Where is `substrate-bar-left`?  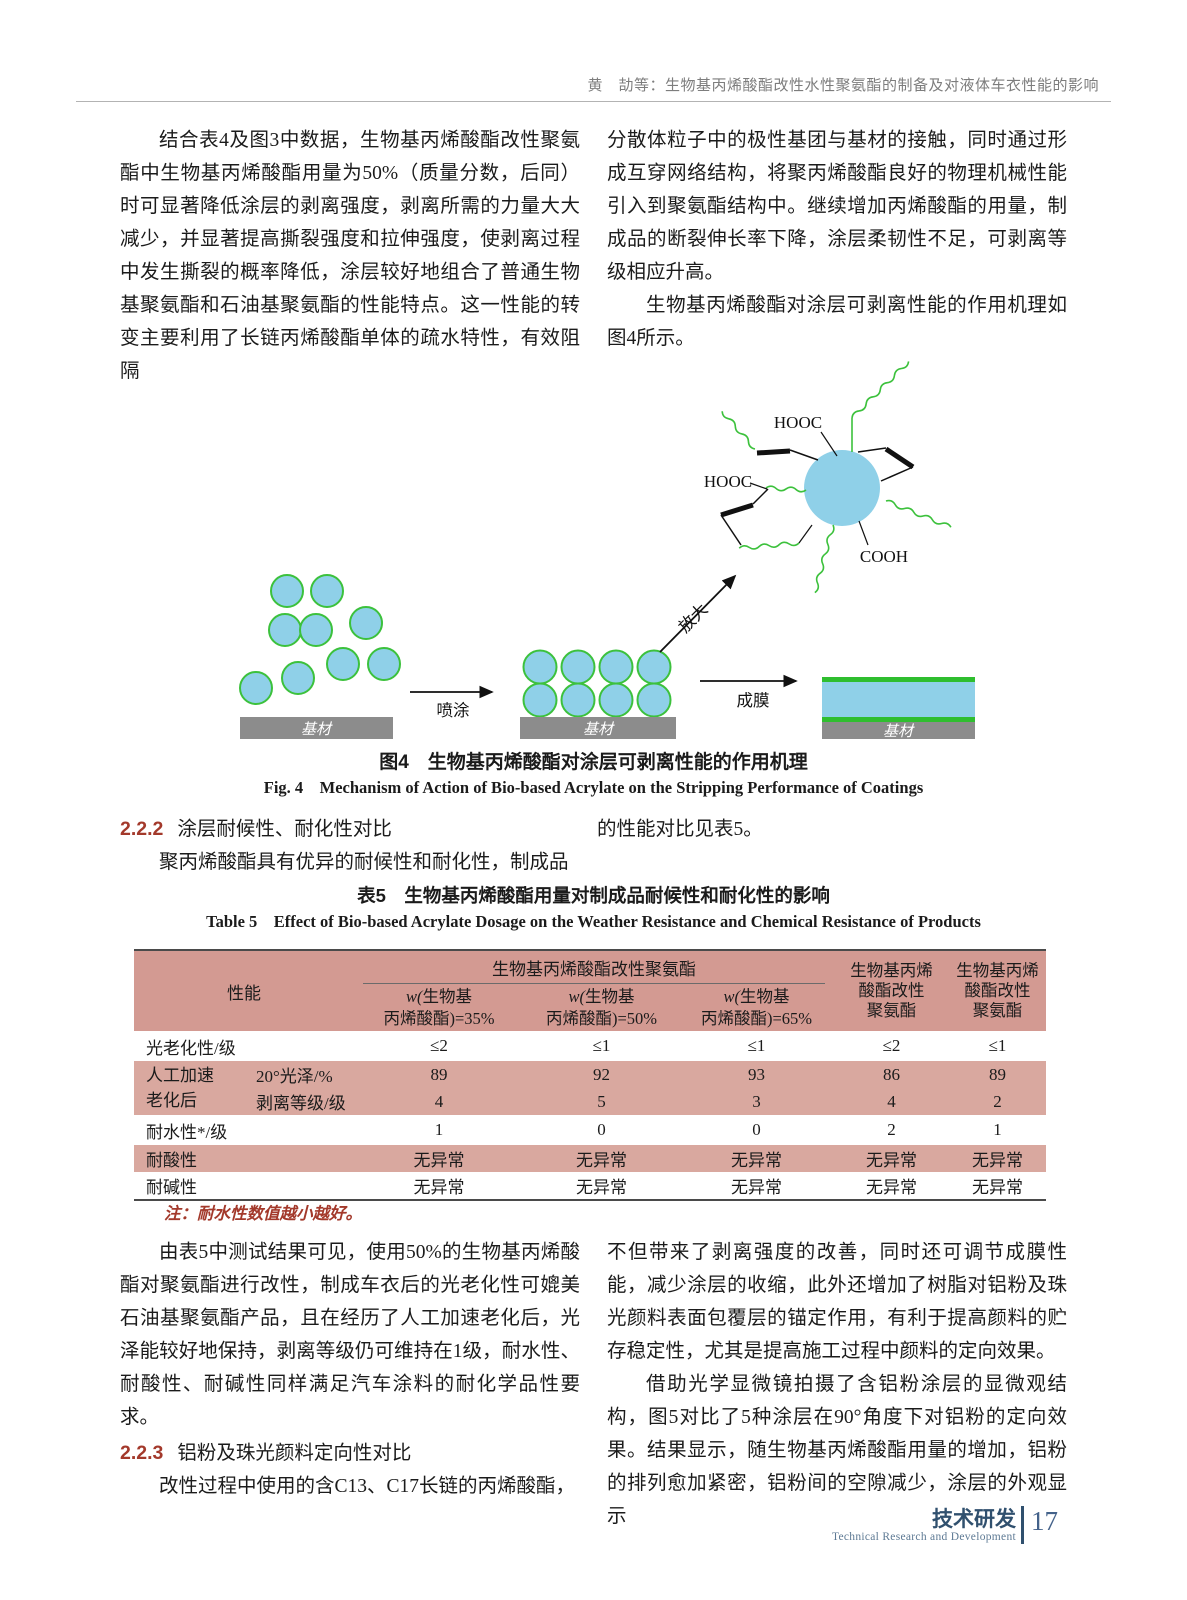
substrate-bar-left is located at coordinates (316, 728).